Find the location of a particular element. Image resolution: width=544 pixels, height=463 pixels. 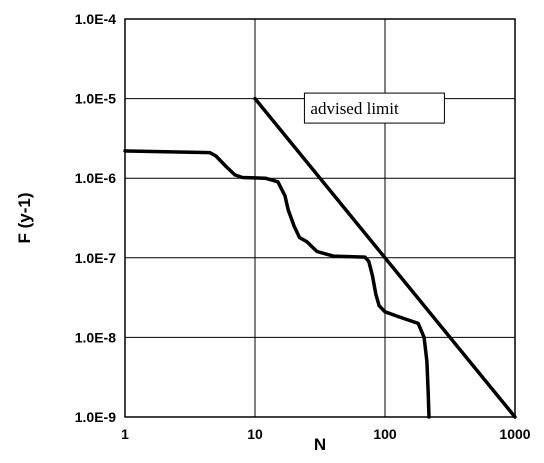

y-axis-title: F (y-1) is located at coordinates (24, 218).